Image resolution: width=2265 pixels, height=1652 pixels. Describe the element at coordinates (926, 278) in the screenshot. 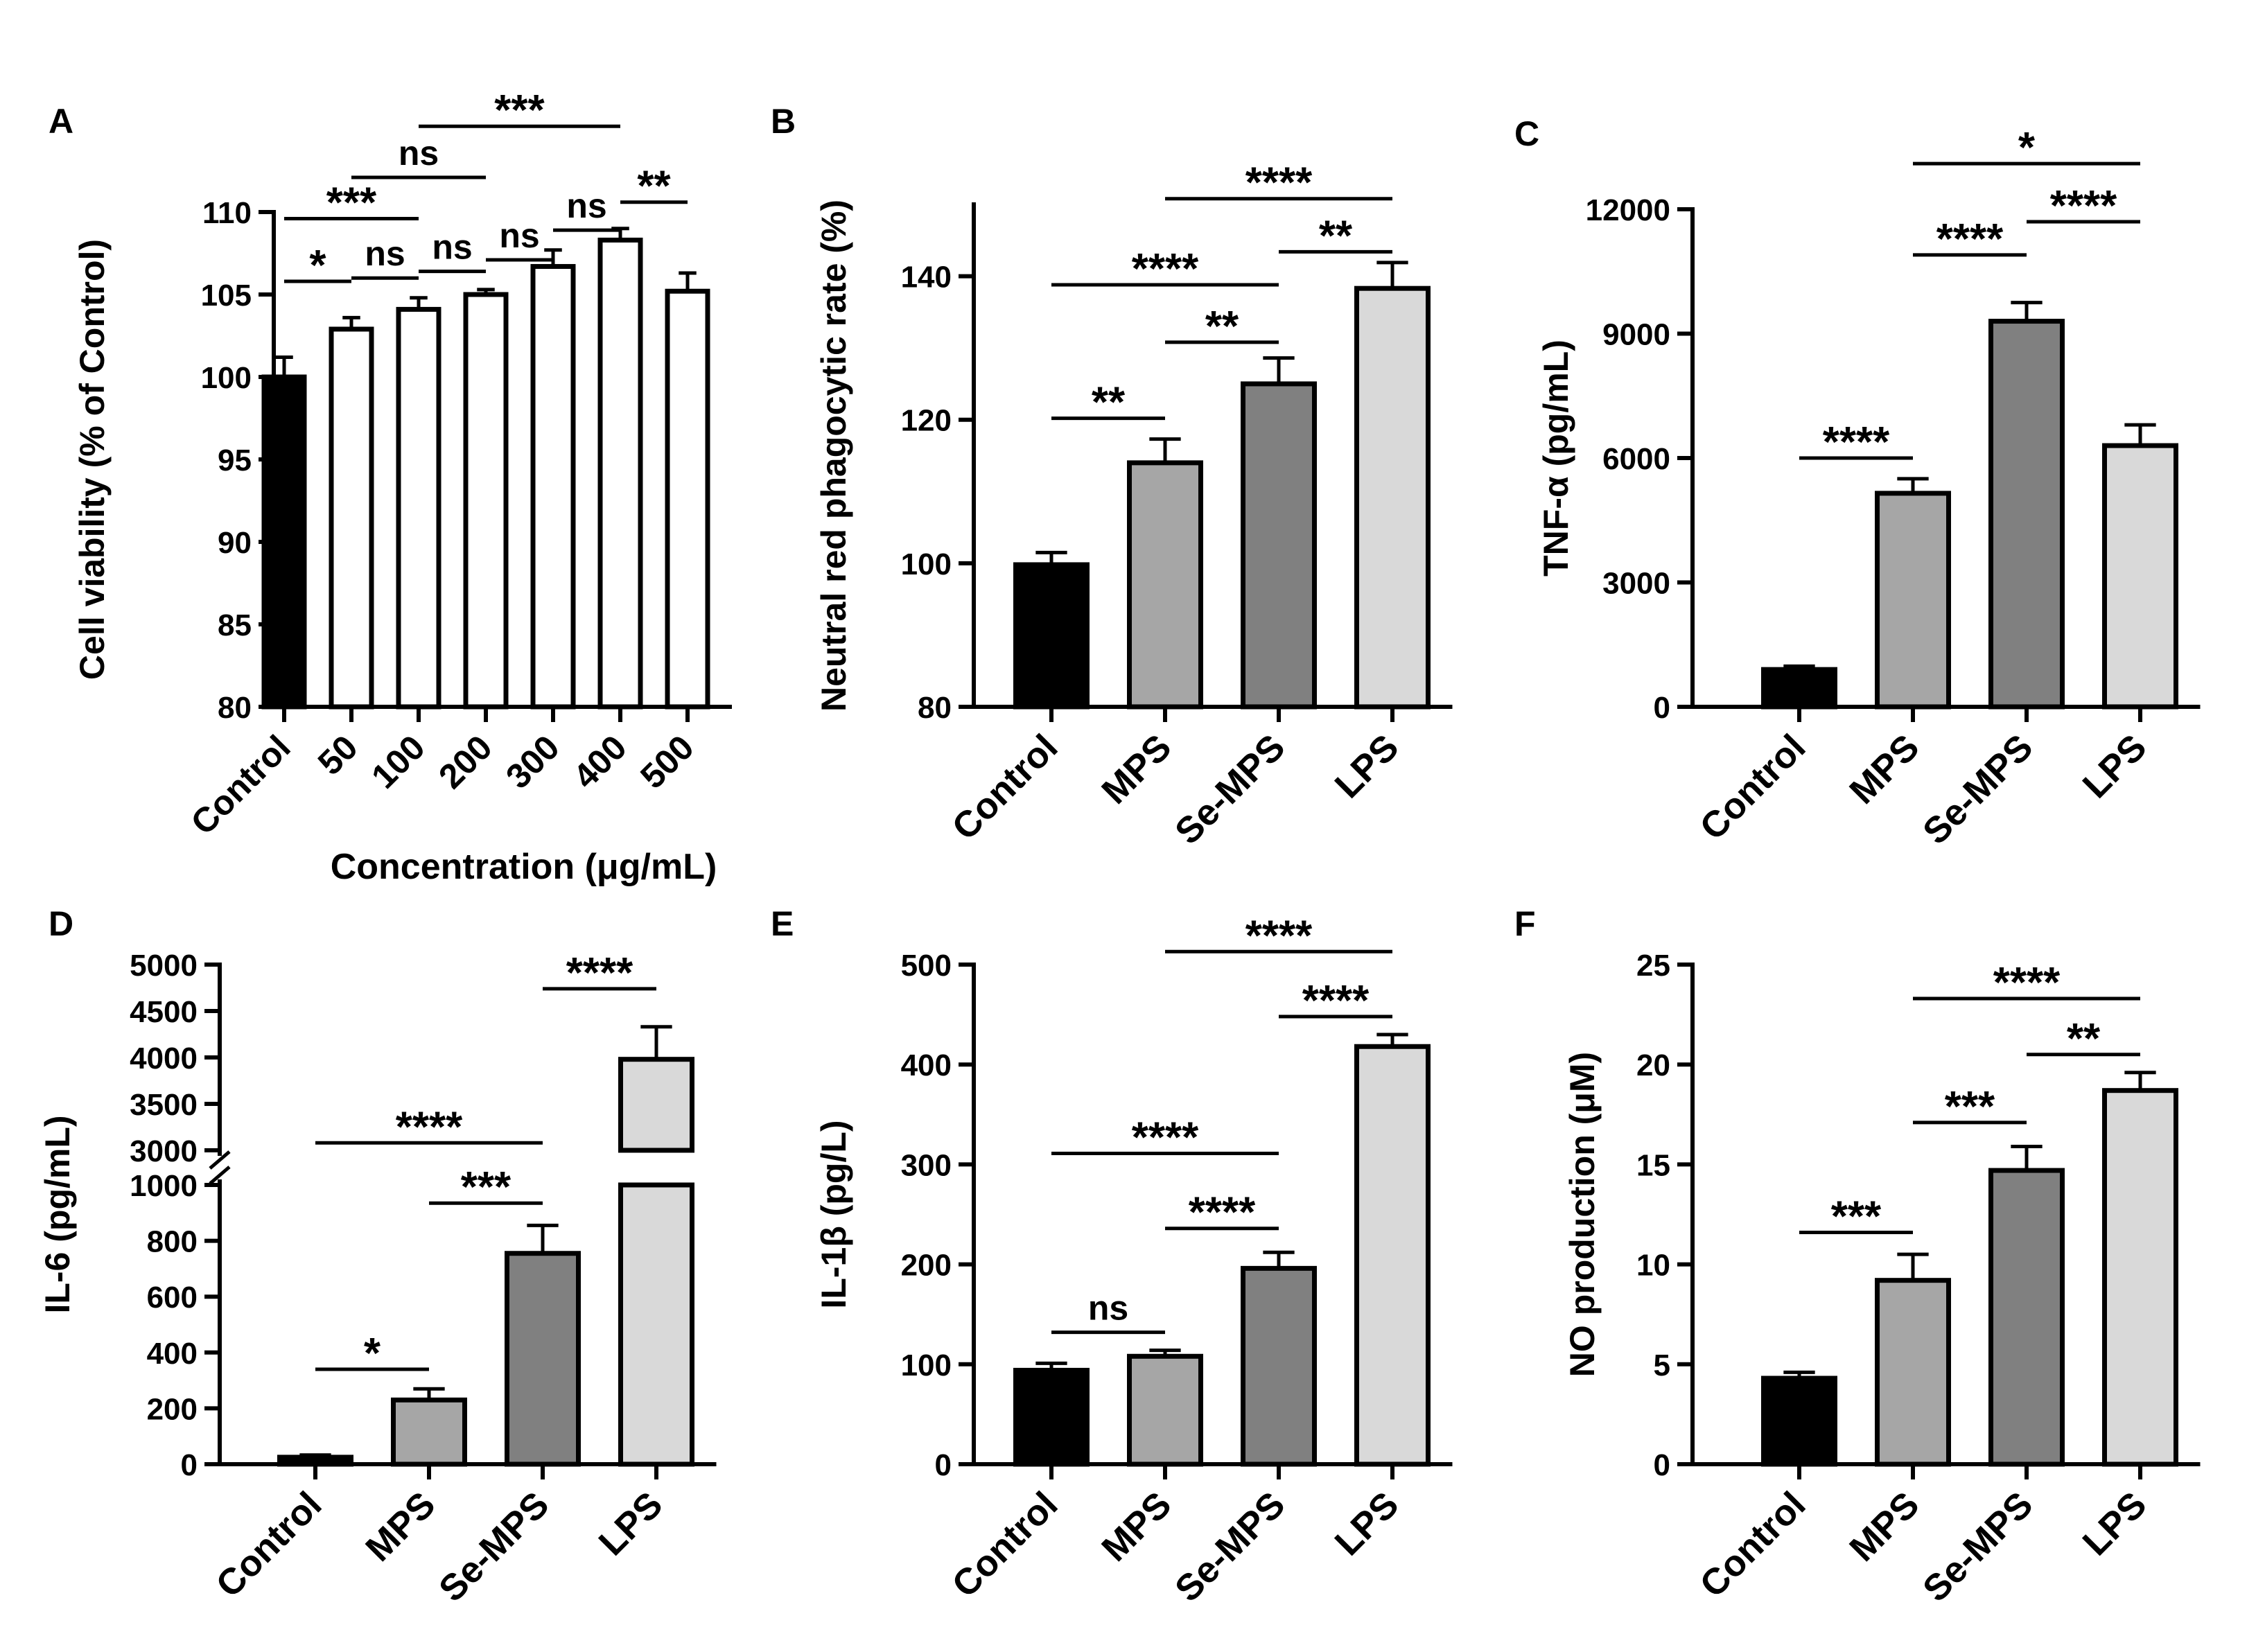

I see `y-tick-label: 140` at that location.